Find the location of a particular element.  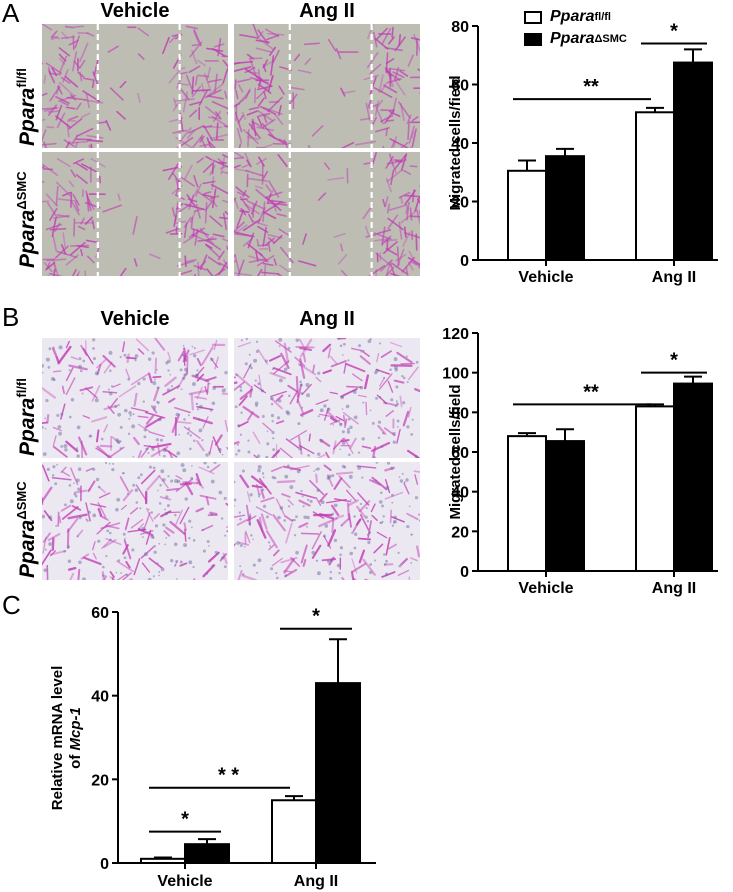

chart-1-y-tick-label: 80 is located at coordinates (460, 413).